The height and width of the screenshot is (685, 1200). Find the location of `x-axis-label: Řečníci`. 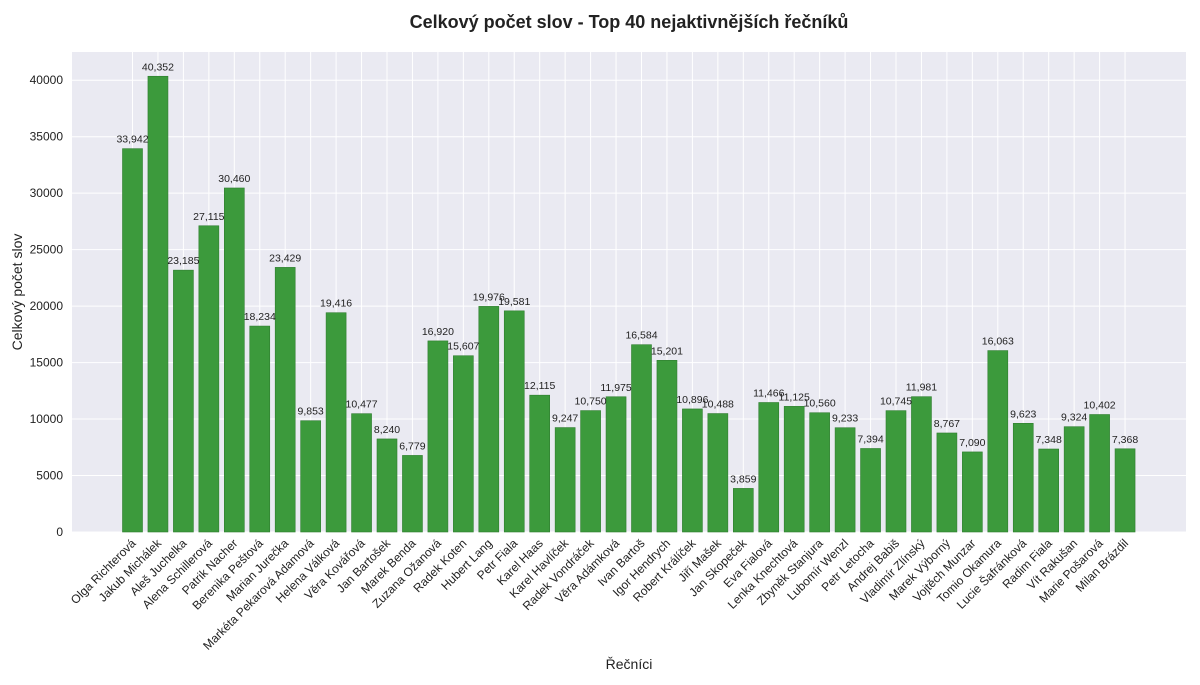

x-axis-label: Řečníci is located at coordinates (629, 664).